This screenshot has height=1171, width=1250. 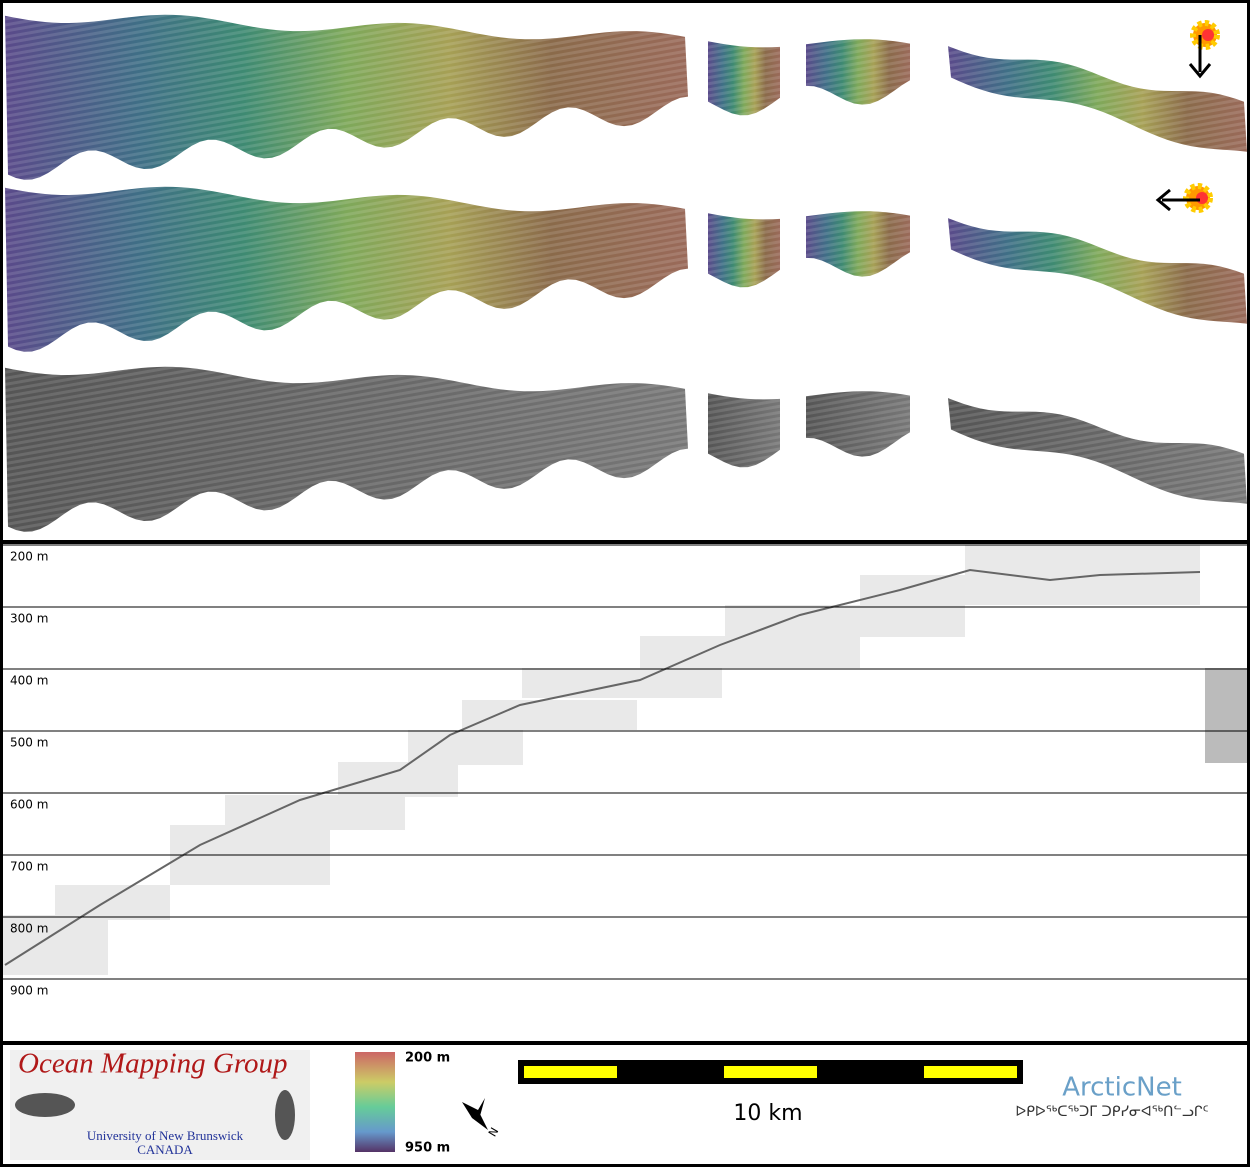 What do you see at coordinates (29, 619) in the screenshot?
I see `depth-label: 300 m` at bounding box center [29, 619].